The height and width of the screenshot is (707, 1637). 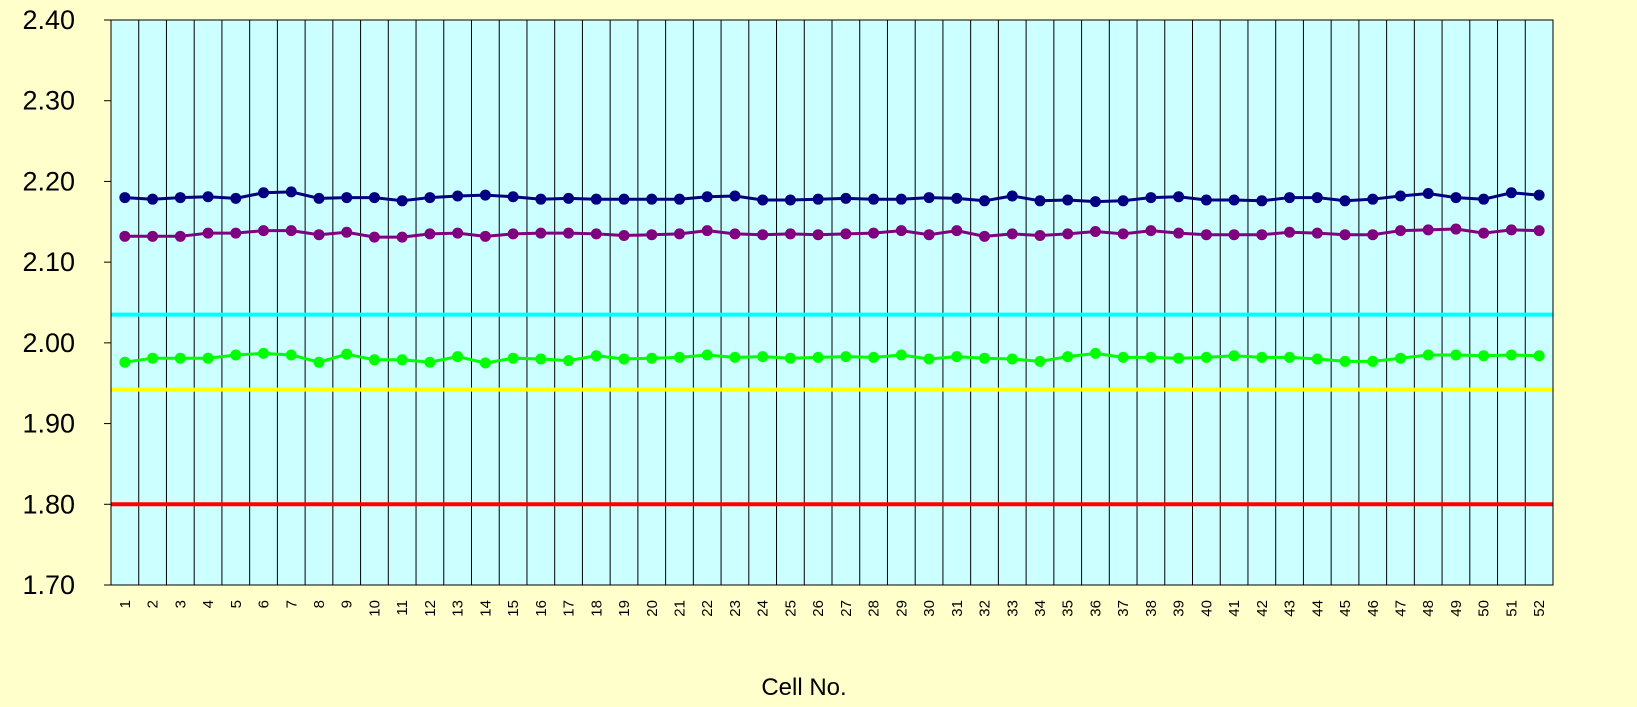 I want to click on x-tick-label: 20, so click(x=652, y=608).